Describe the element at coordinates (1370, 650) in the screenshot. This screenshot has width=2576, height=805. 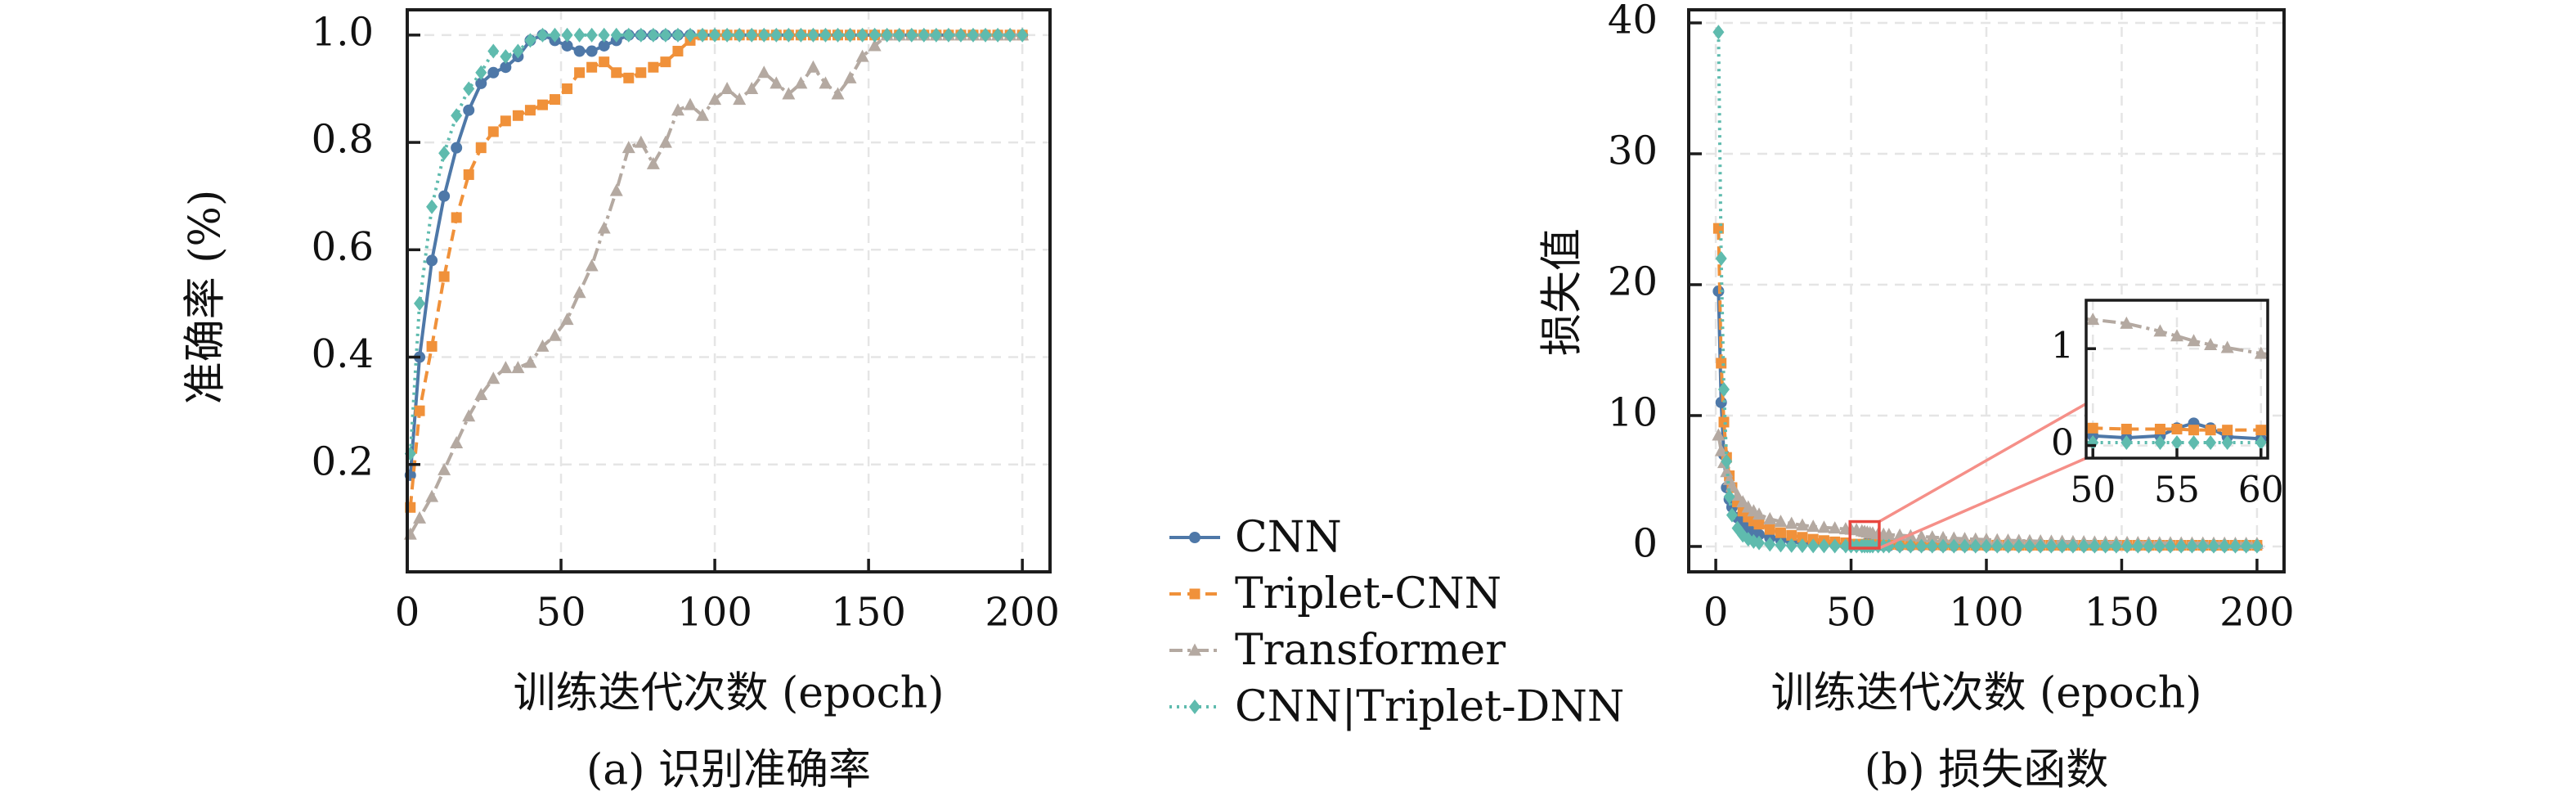
I see `legend-label-transformer: Transformer` at that location.